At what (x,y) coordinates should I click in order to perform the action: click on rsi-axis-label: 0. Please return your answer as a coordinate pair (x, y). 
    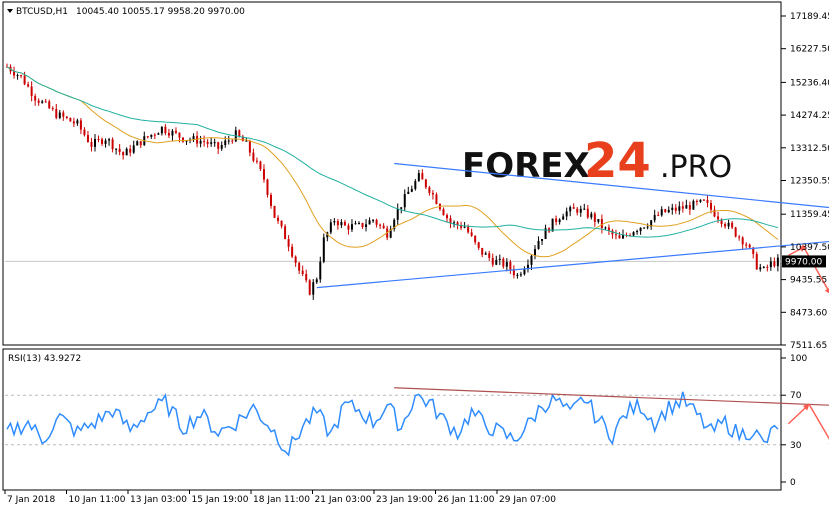
    Looking at the image, I should click on (793, 483).